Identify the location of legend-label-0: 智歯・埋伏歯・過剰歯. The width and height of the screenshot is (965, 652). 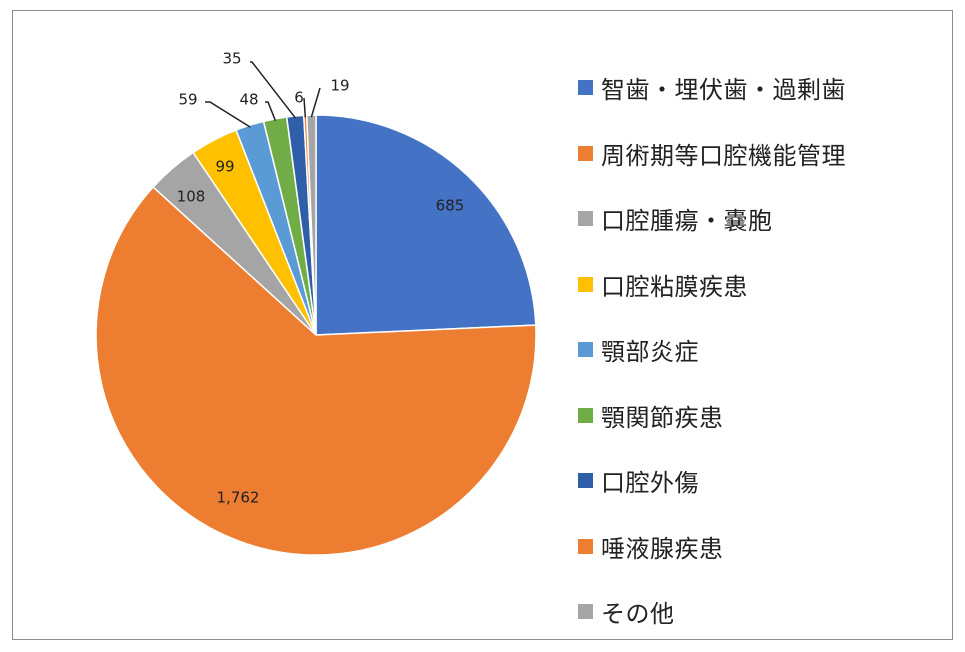
(723, 90).